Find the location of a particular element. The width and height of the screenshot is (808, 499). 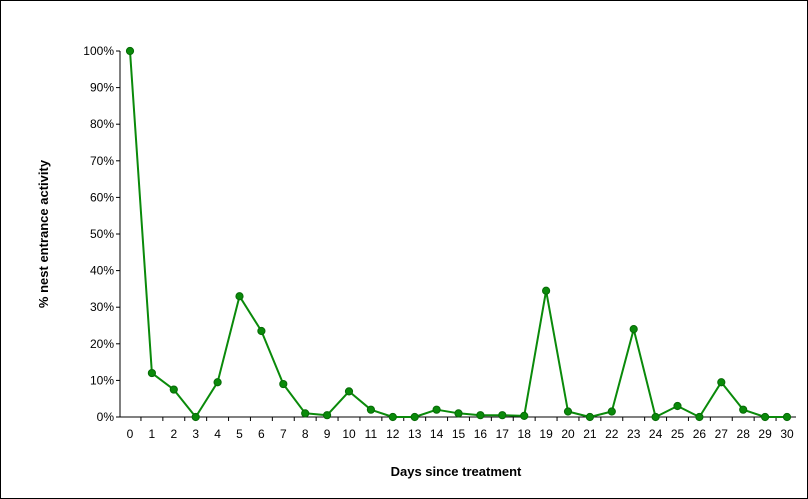

x-tick-label: 5 is located at coordinates (239, 434).